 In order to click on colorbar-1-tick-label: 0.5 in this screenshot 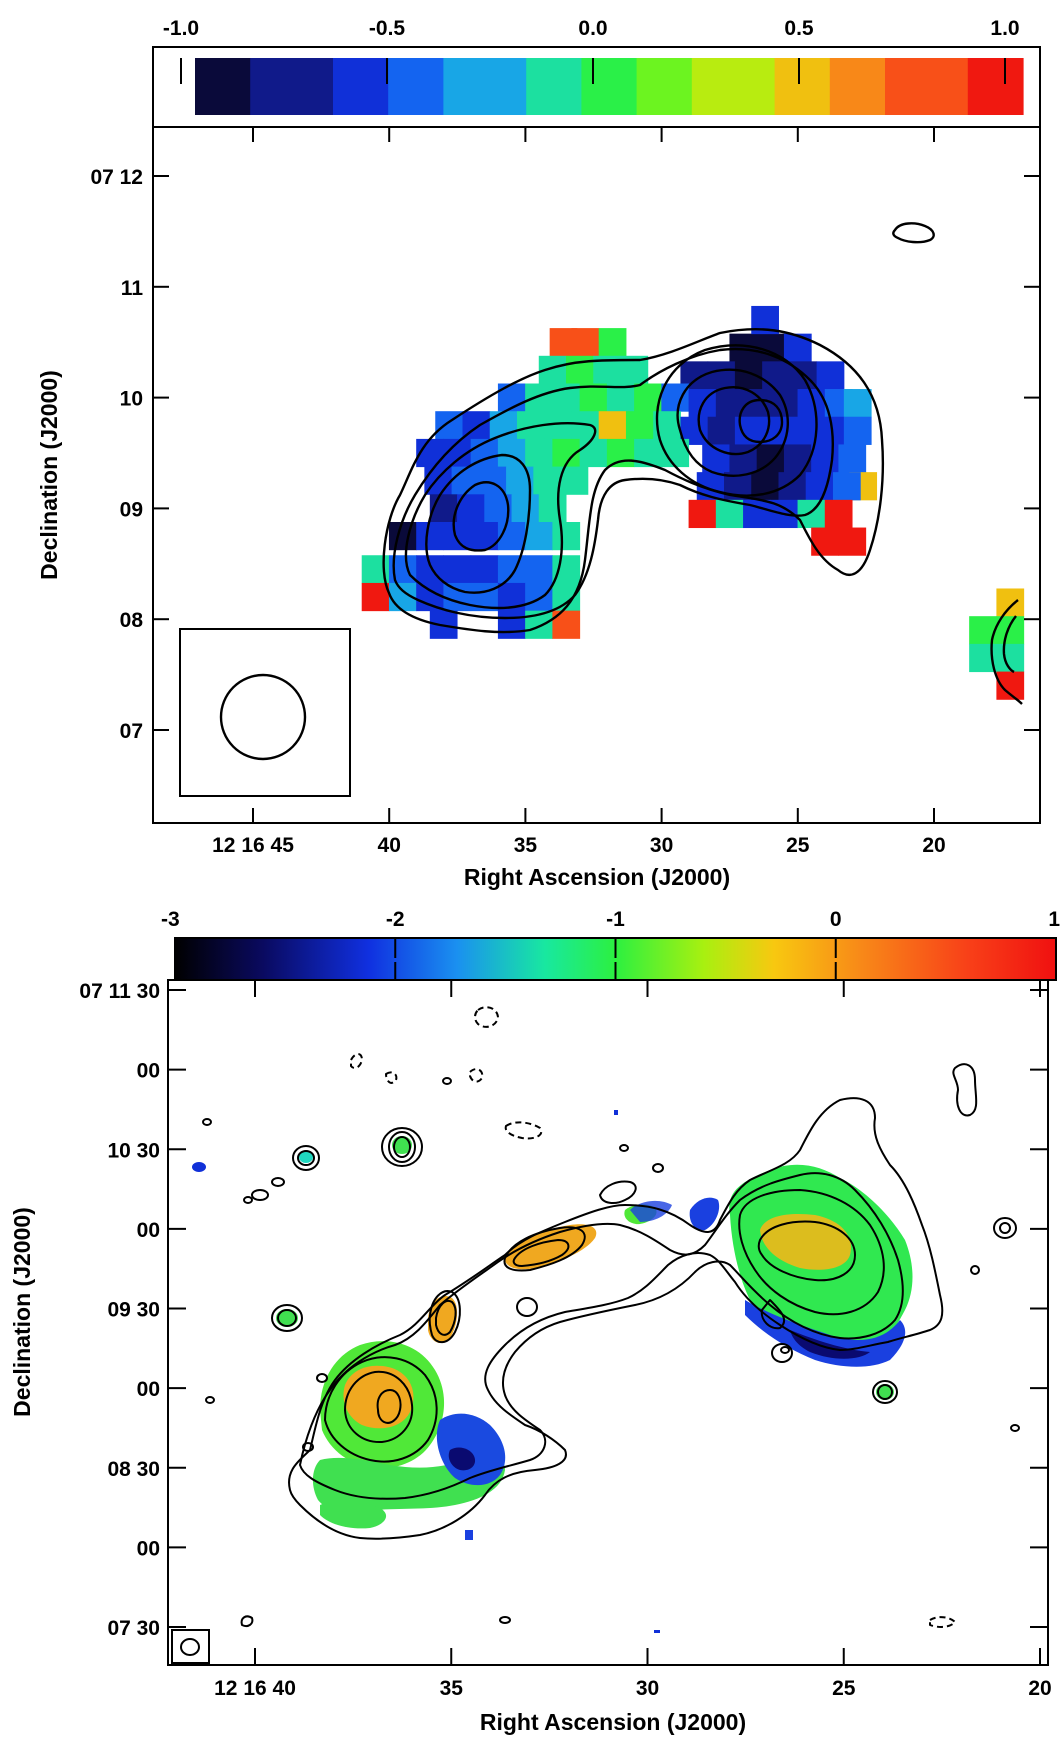, I will do `click(799, 28)`.